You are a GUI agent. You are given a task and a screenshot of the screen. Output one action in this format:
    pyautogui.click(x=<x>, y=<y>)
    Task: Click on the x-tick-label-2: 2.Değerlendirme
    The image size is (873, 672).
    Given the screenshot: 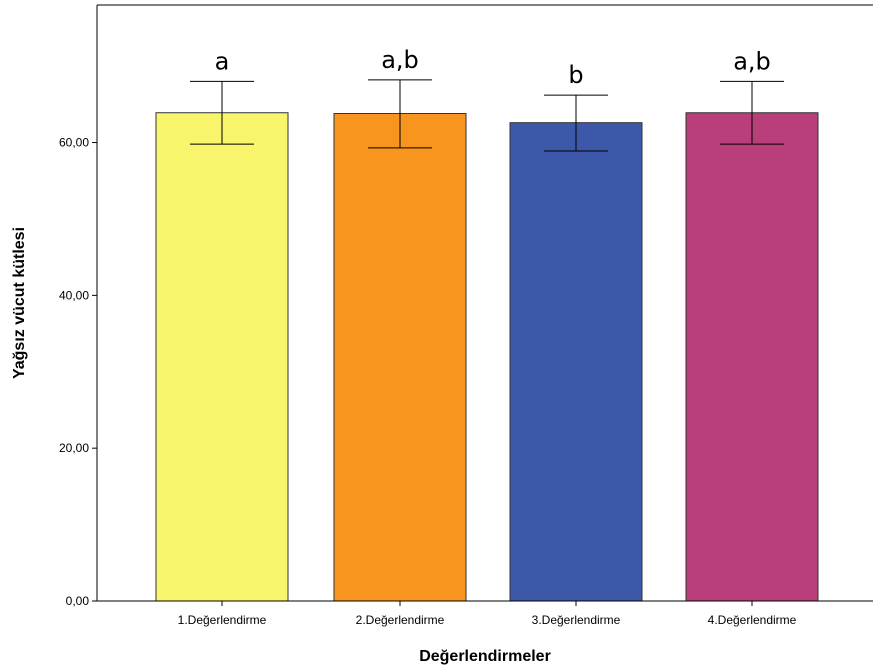 What is the action you would take?
    pyautogui.click(x=400, y=620)
    